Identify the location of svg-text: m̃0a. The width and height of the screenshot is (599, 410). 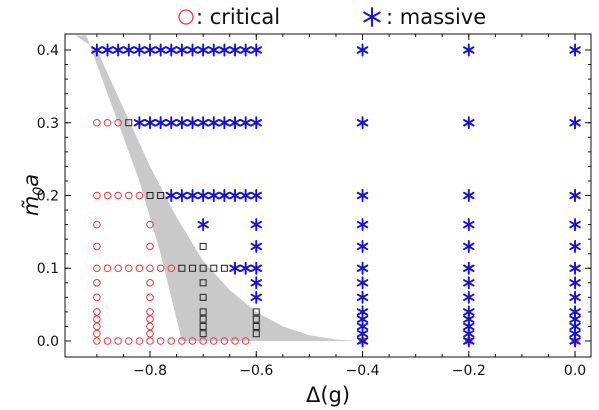
(33, 195).